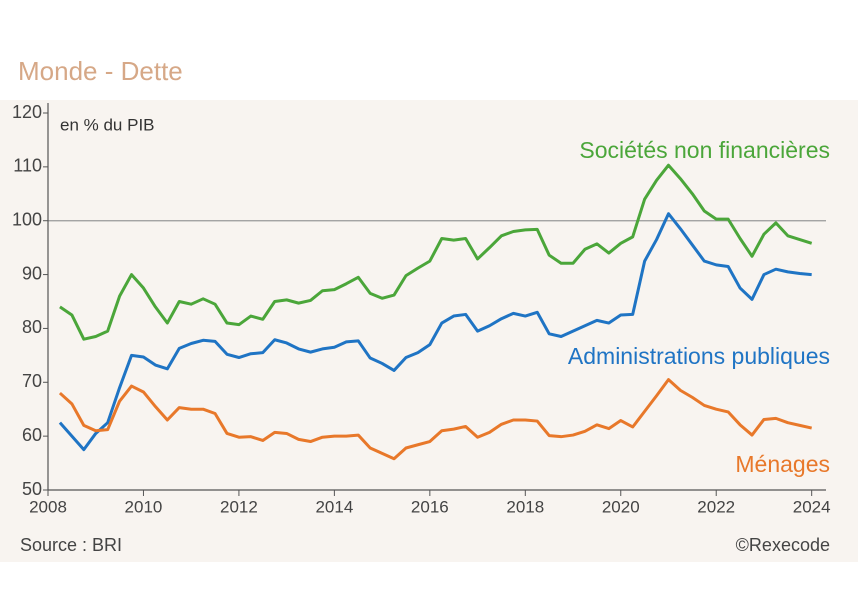  I want to click on y-tick-label: 110, so click(27, 166).